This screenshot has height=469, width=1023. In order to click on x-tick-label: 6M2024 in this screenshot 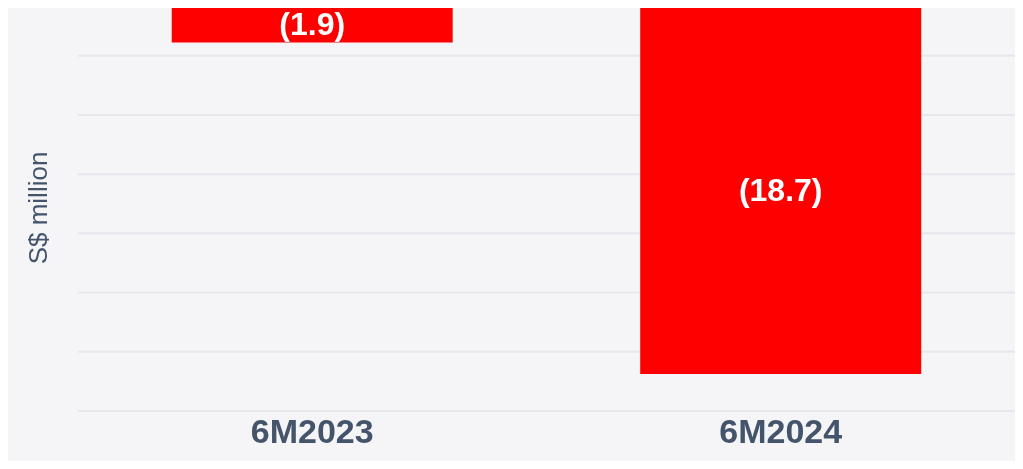, I will do `click(781, 431)`.